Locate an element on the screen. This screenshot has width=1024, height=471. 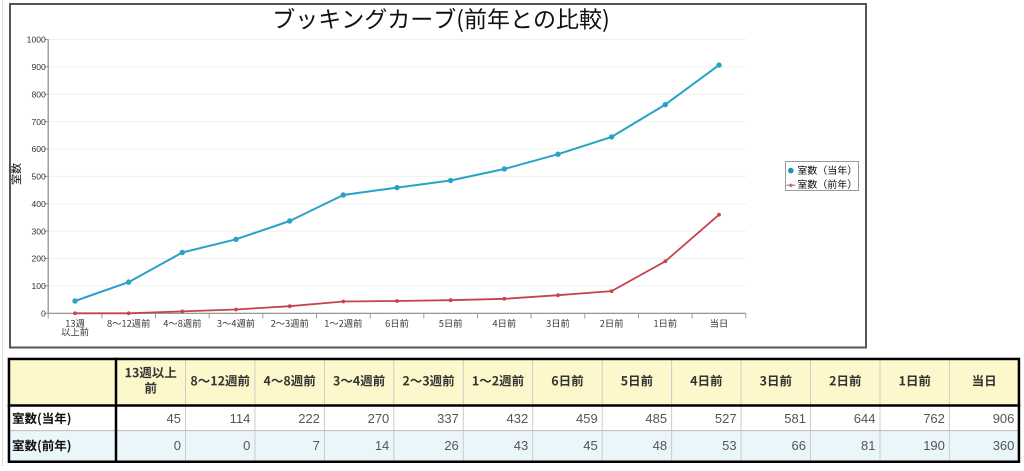
svg-text: 53 is located at coordinates (729, 445).